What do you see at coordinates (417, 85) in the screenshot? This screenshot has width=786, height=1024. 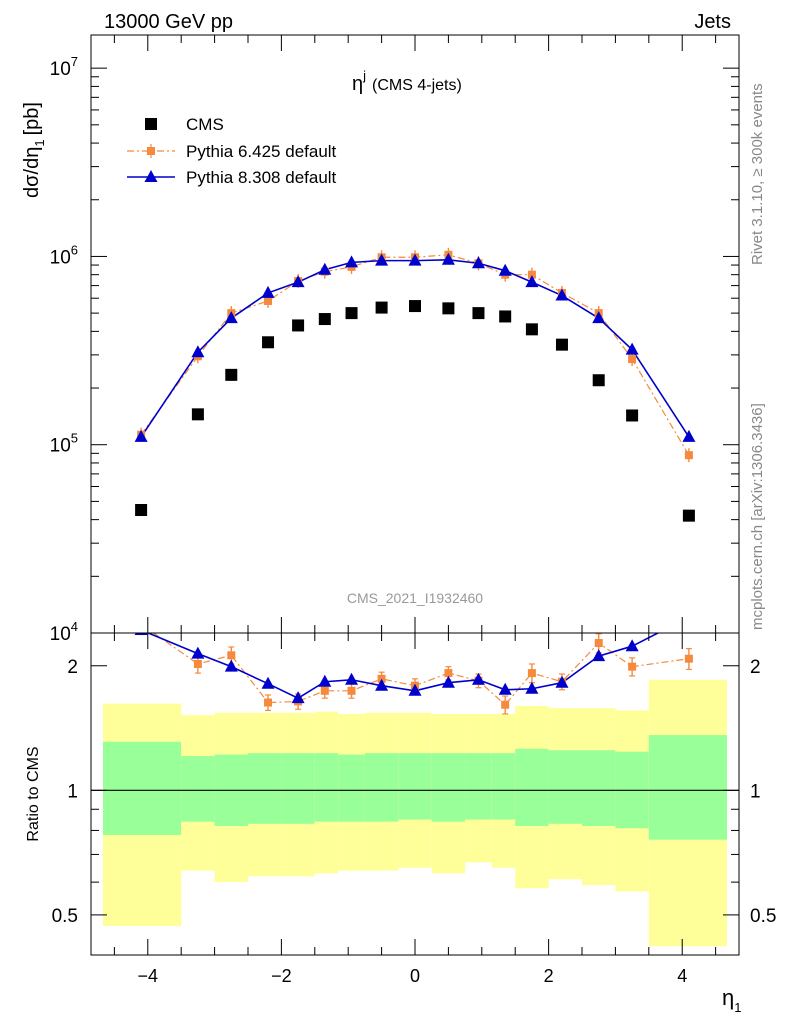 I see `chart-title-sub: (CMS 4-jets)` at bounding box center [417, 85].